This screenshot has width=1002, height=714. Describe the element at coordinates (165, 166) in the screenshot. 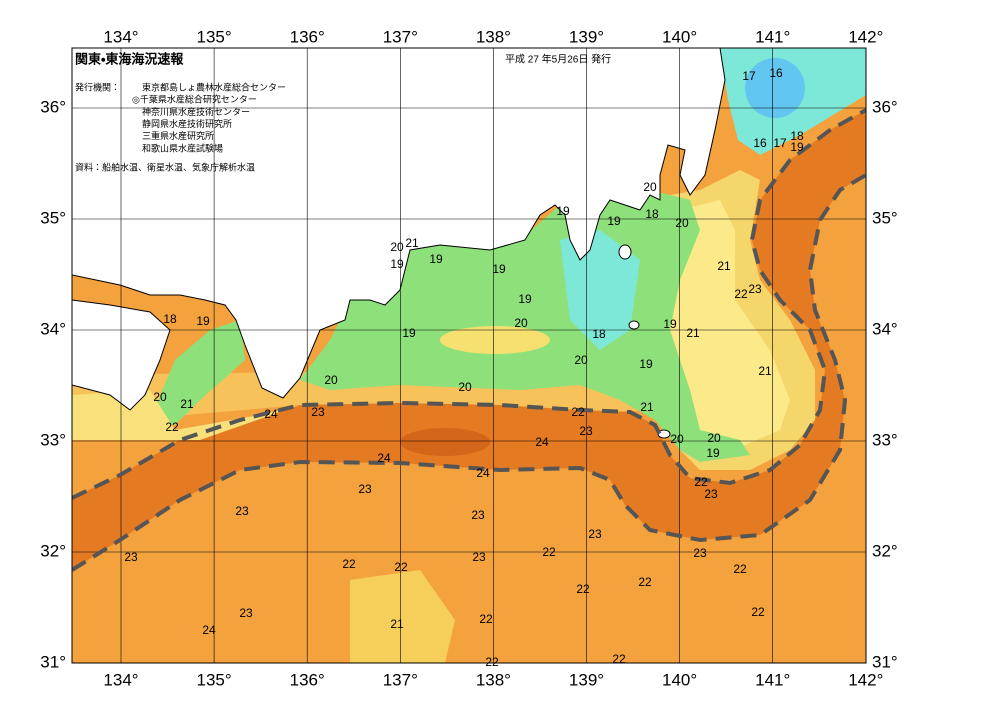

I see `source: 資料：船舶水温、衛星水温、気象庁解析水温` at that location.